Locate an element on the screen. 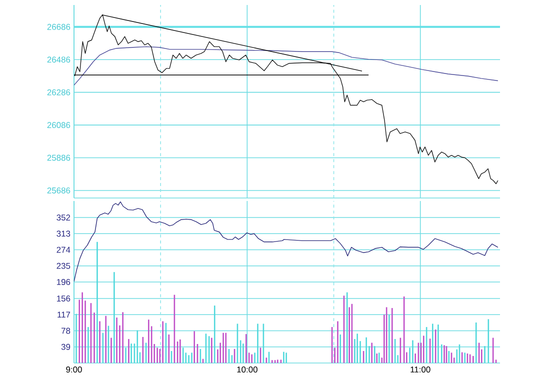  y-tick-label: 274 is located at coordinates (63, 249).